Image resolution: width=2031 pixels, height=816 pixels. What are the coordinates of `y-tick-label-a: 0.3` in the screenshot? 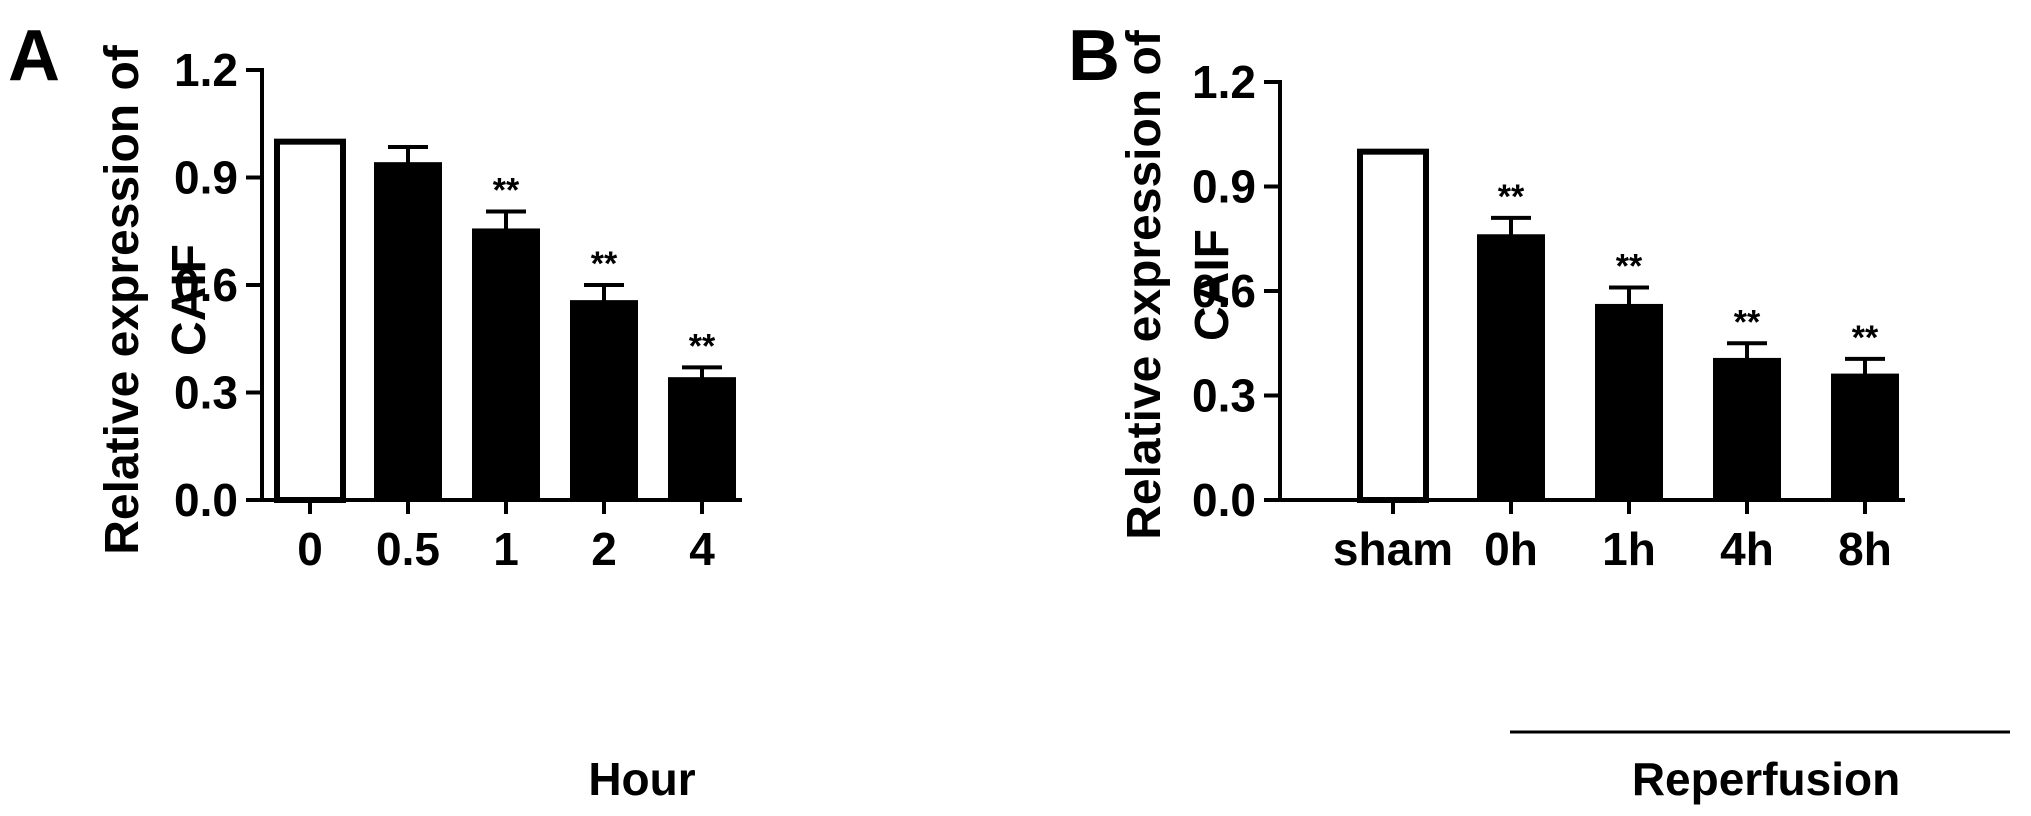 It's located at (206, 393).